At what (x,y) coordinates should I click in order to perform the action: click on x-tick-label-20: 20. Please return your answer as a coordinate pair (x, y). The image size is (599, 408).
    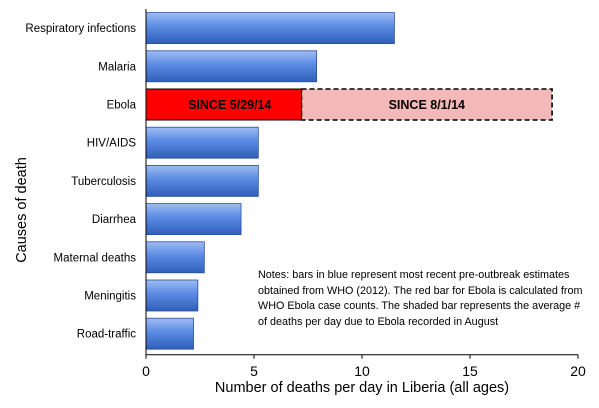
    Looking at the image, I should click on (578, 371).